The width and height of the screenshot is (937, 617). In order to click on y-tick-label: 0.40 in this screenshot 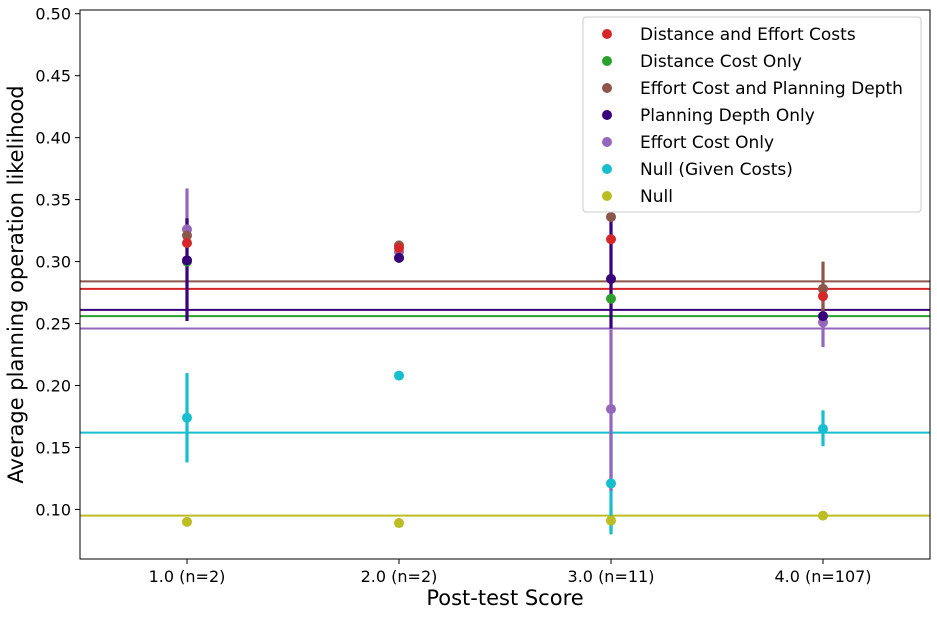, I will do `click(53, 138)`.